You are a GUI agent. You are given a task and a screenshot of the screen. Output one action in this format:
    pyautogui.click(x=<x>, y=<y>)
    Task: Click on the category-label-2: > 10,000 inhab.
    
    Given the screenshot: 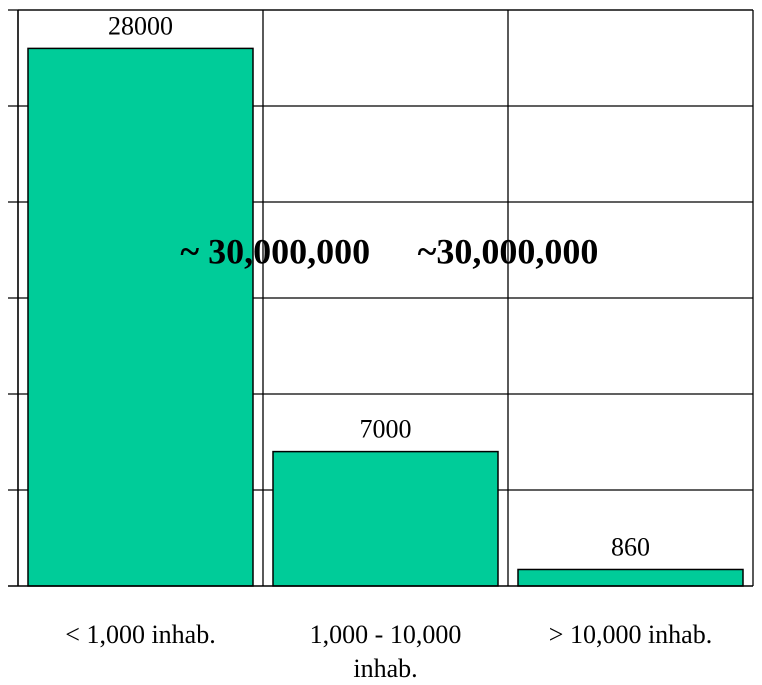 What is the action you would take?
    pyautogui.click(x=630, y=634)
    